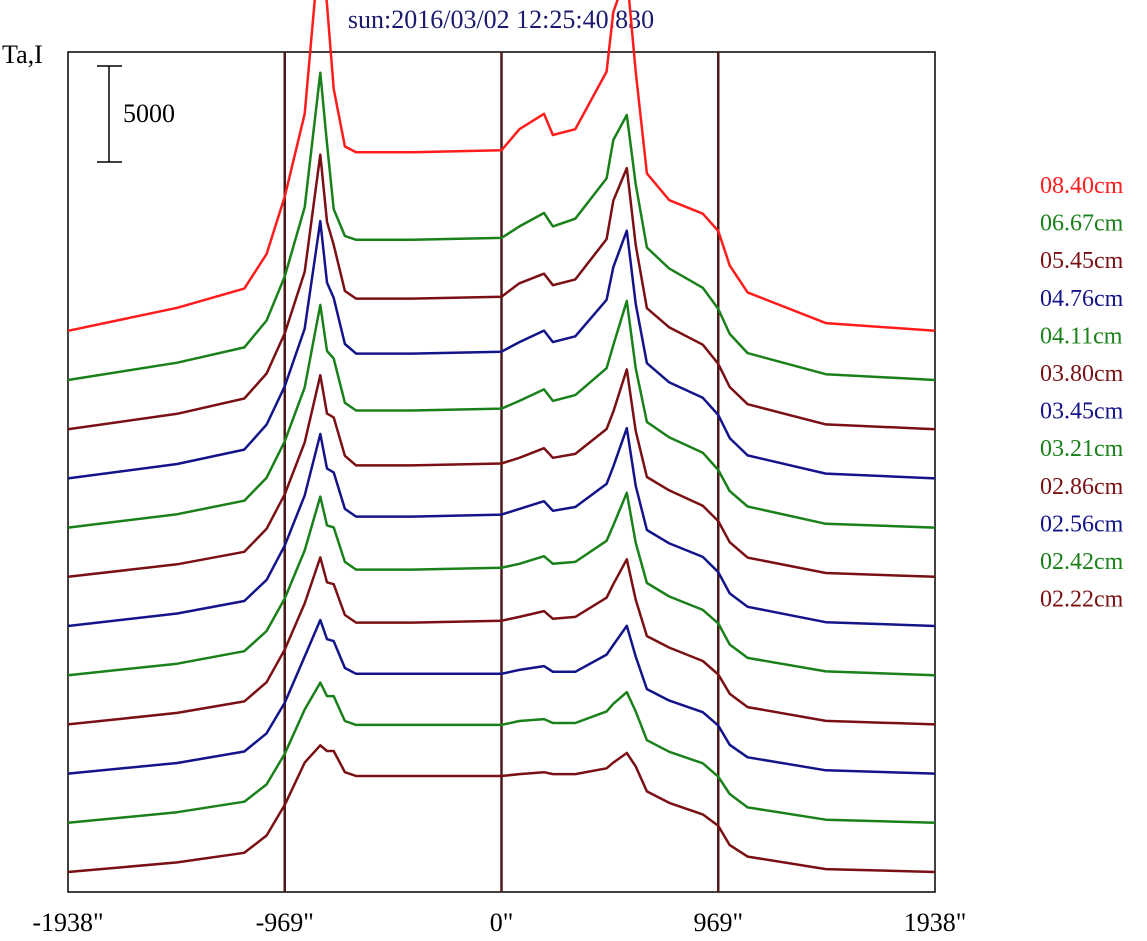  I want to click on x-tick-label: 1938", so click(935, 922).